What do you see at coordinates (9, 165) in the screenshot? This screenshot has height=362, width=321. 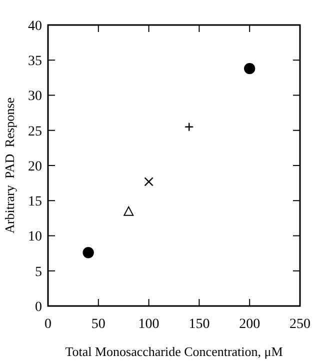 I see `y-axis-title: Arbitrary PAD Response` at bounding box center [9, 165].